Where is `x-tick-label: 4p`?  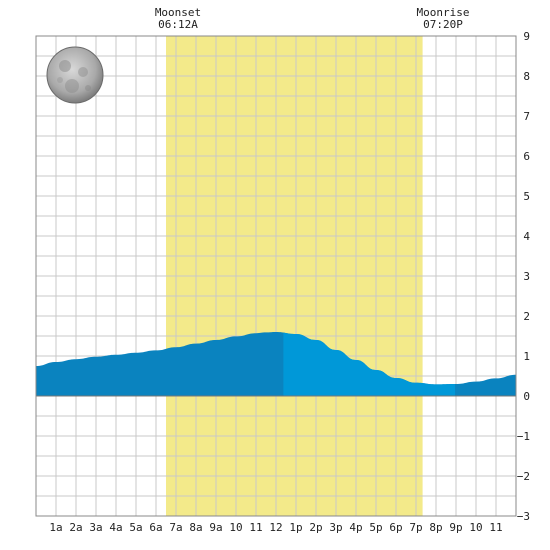 x-tick-label: 4p is located at coordinates (355, 527).